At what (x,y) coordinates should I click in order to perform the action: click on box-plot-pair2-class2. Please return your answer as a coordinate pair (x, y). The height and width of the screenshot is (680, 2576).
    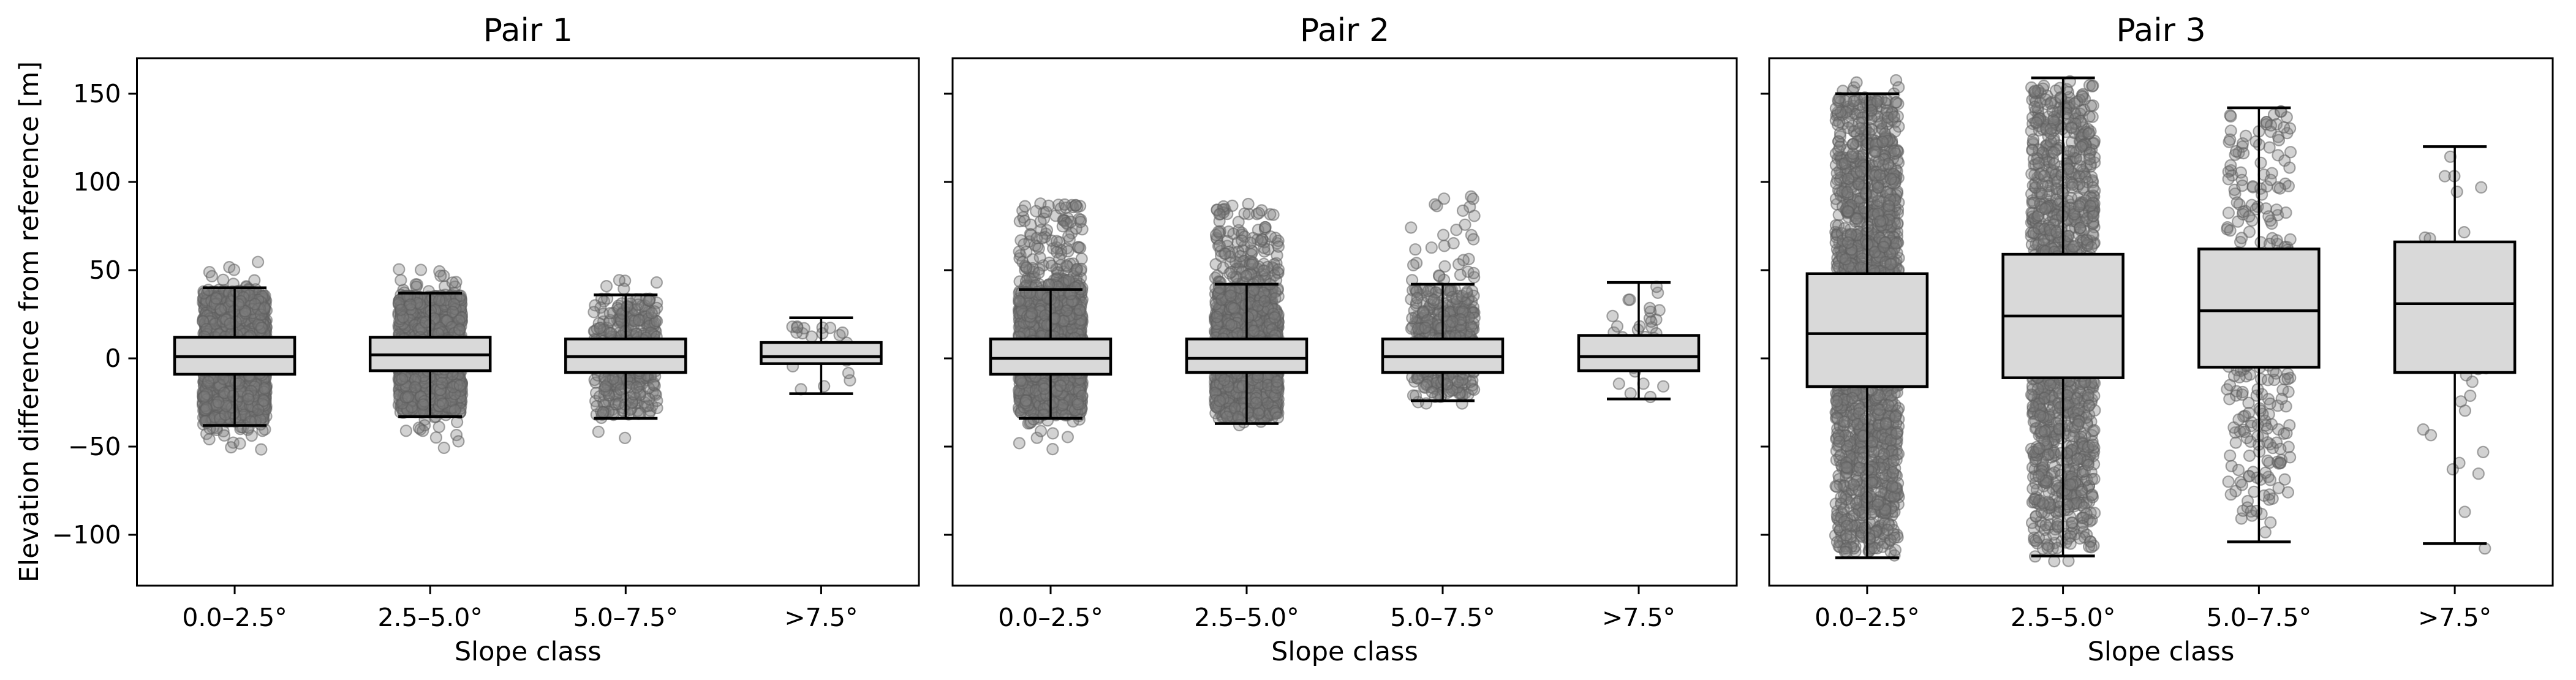
    Looking at the image, I should click on (1247, 353).